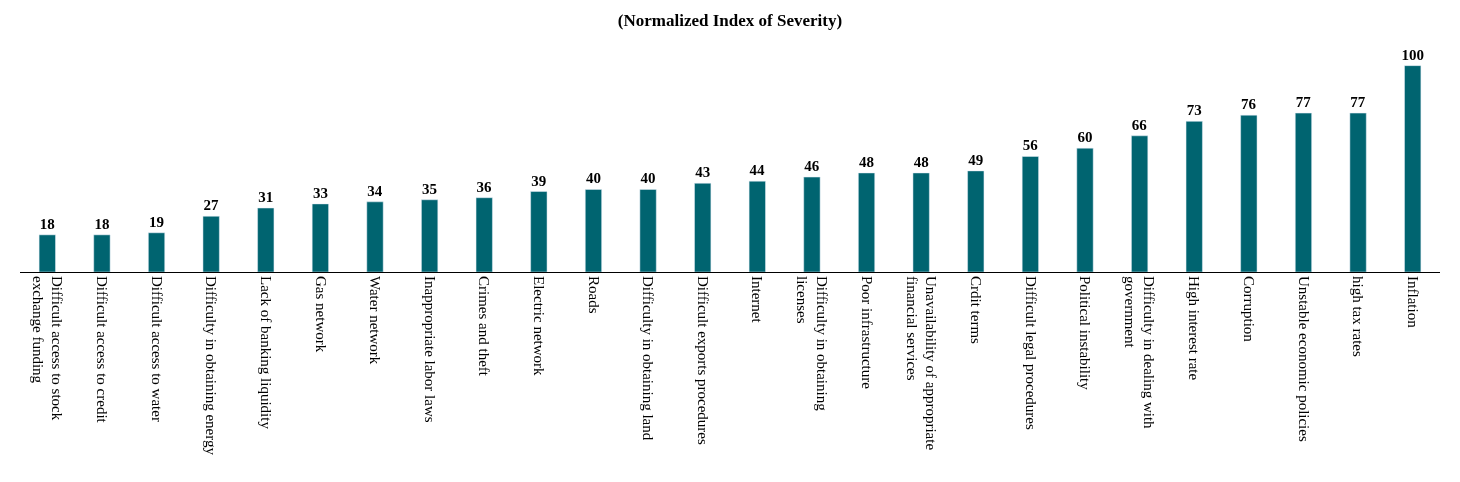 The height and width of the screenshot is (482, 1460). What do you see at coordinates (1030, 353) in the screenshot?
I see `x-tick-label: Difficult legal procedures` at bounding box center [1030, 353].